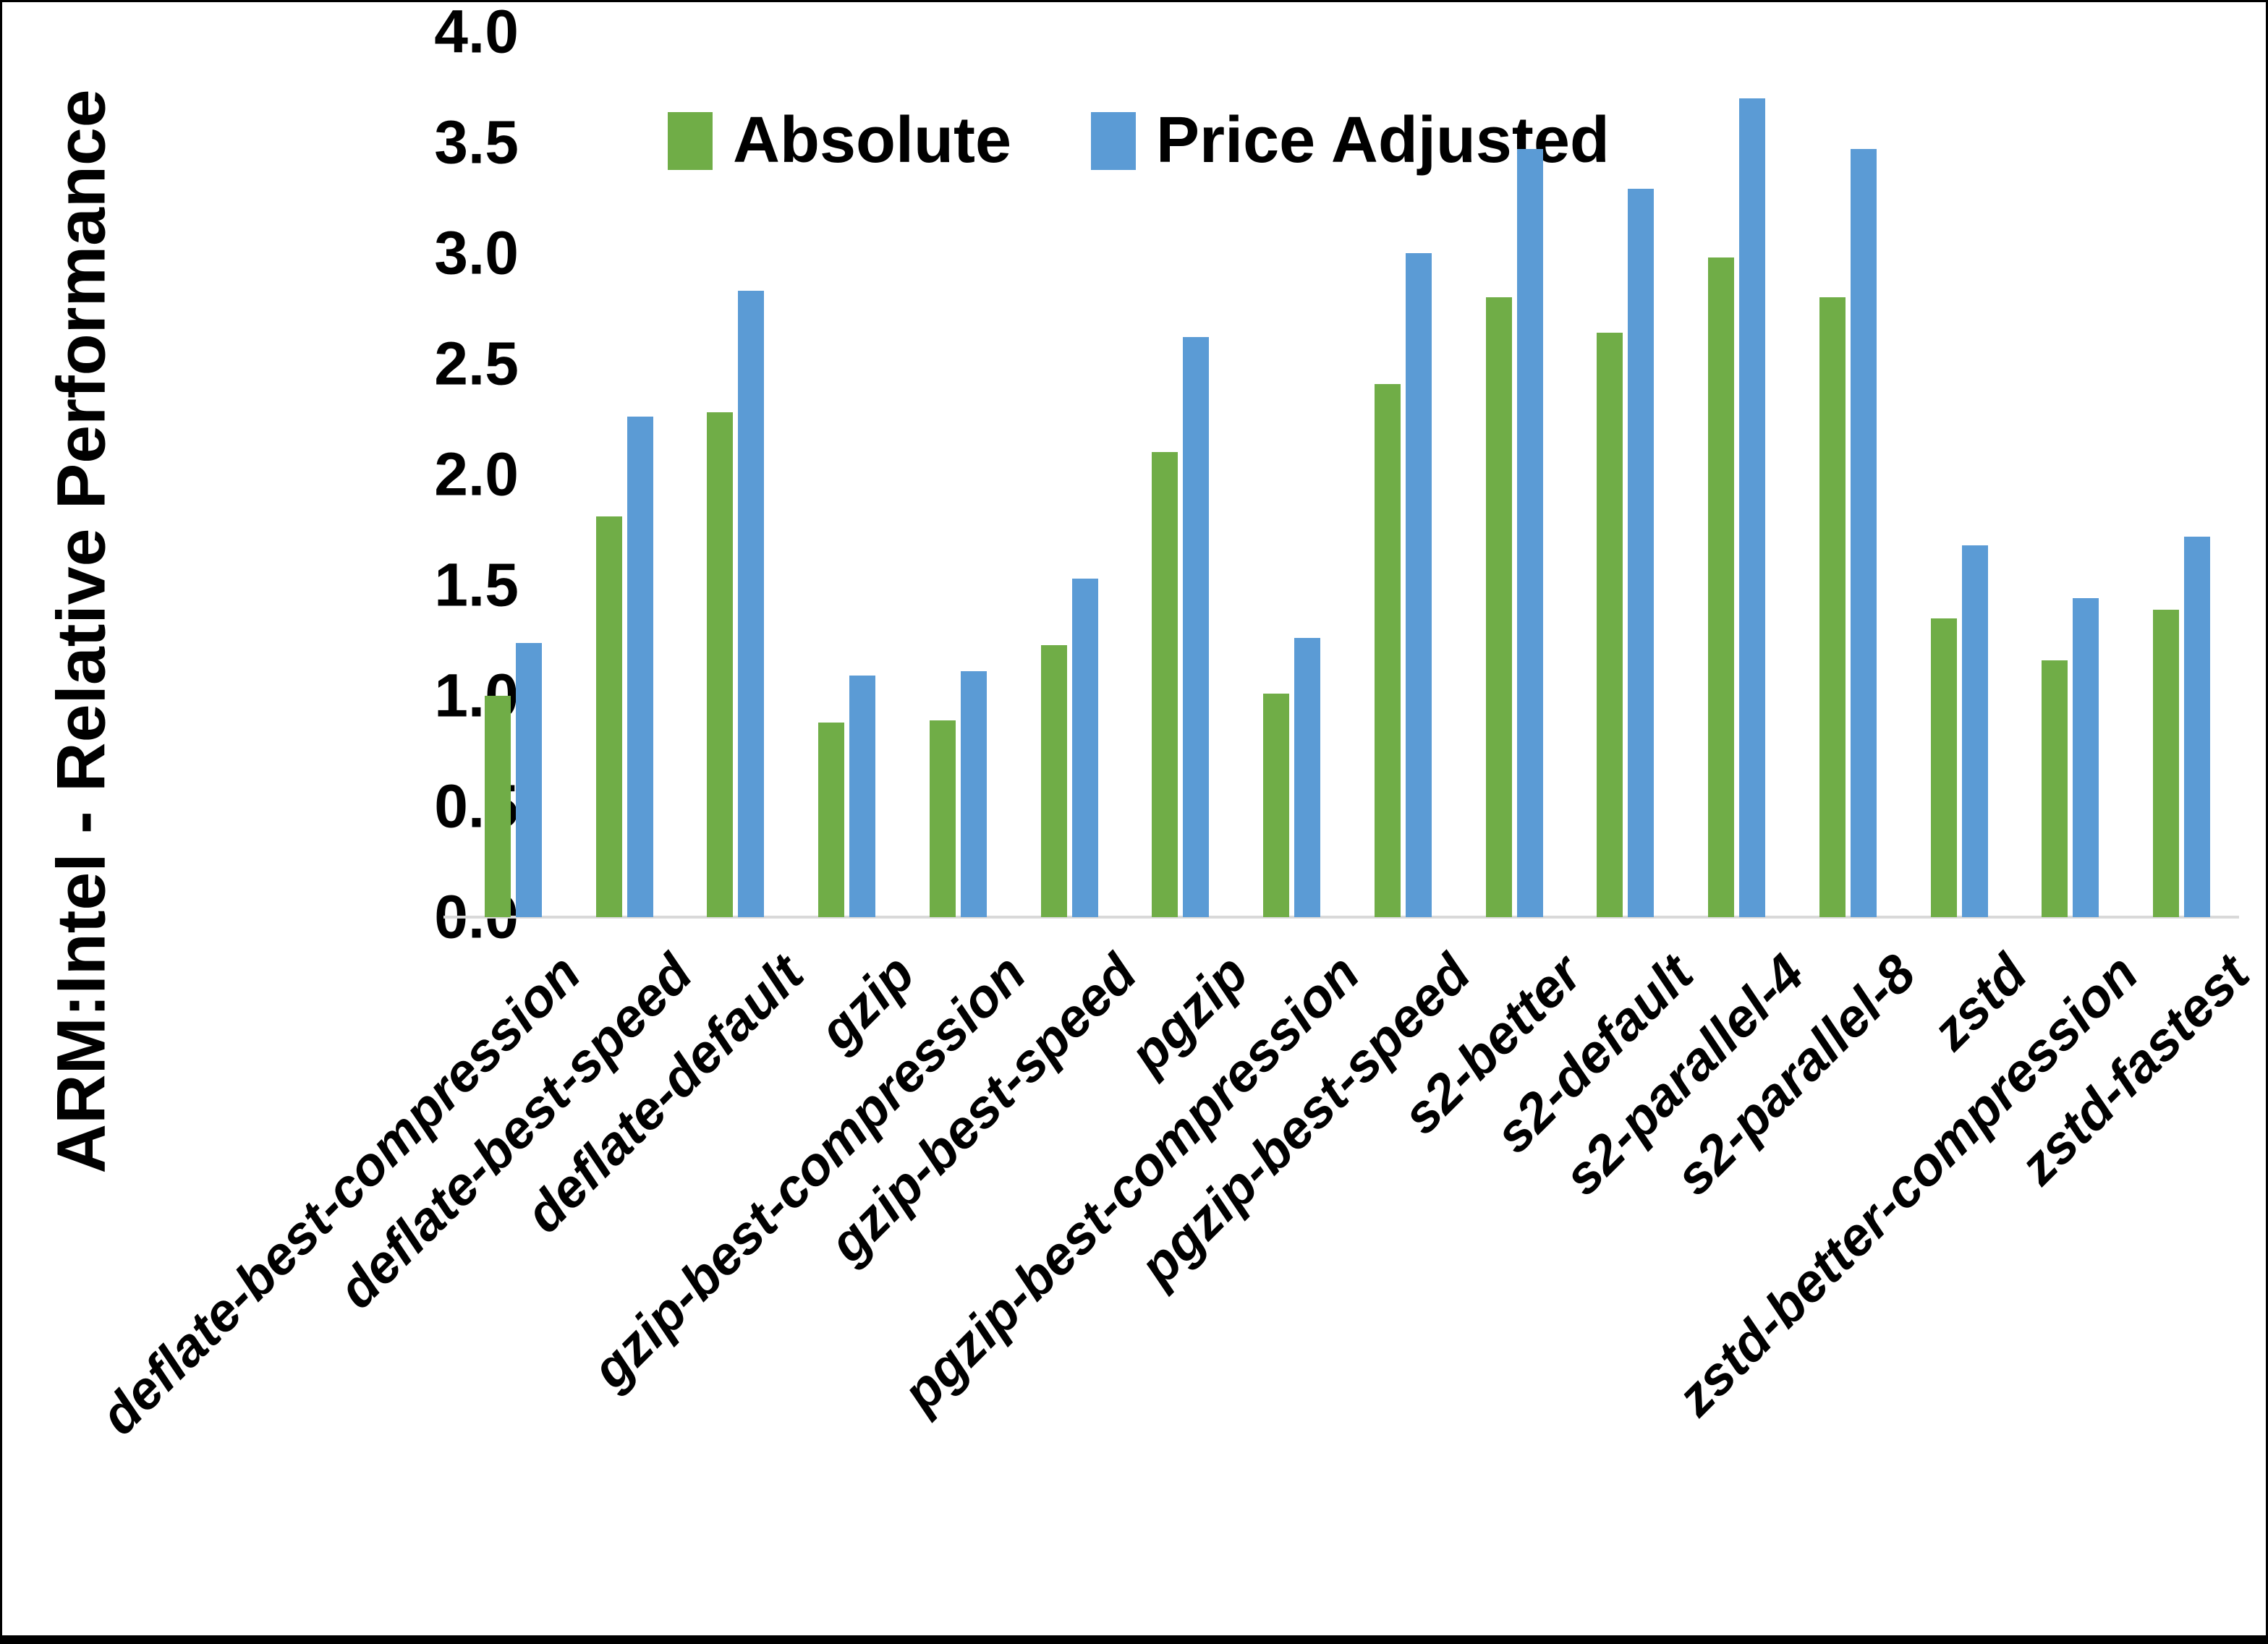 This screenshot has height=1644, width=2268. I want to click on bottom-border-bar, so click(1134, 1639).